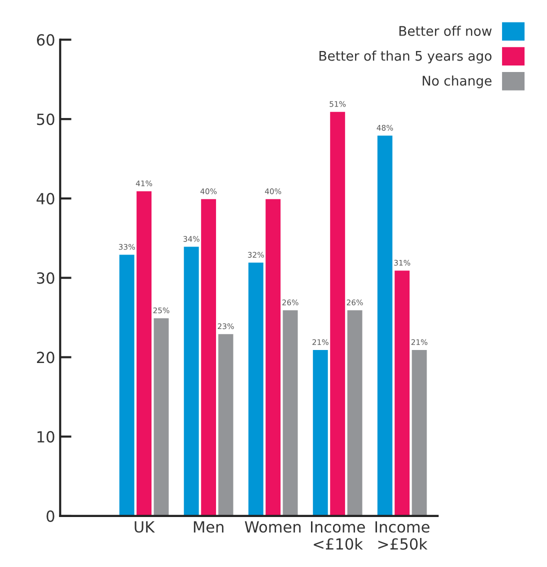 Image resolution: width=547 pixels, height=567 pixels. What do you see at coordinates (209, 527) in the screenshot?
I see `x-tick-label: Men` at bounding box center [209, 527].